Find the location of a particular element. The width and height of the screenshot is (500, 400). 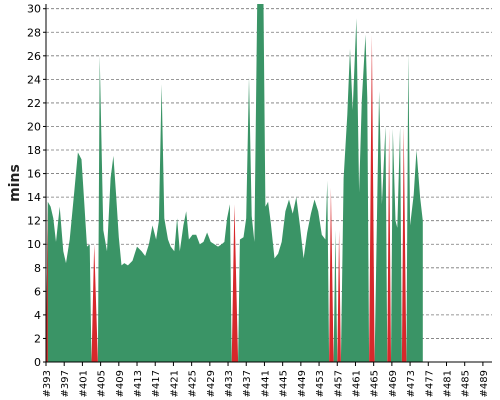

x-tick-label: #413 is located at coordinates (138, 383).